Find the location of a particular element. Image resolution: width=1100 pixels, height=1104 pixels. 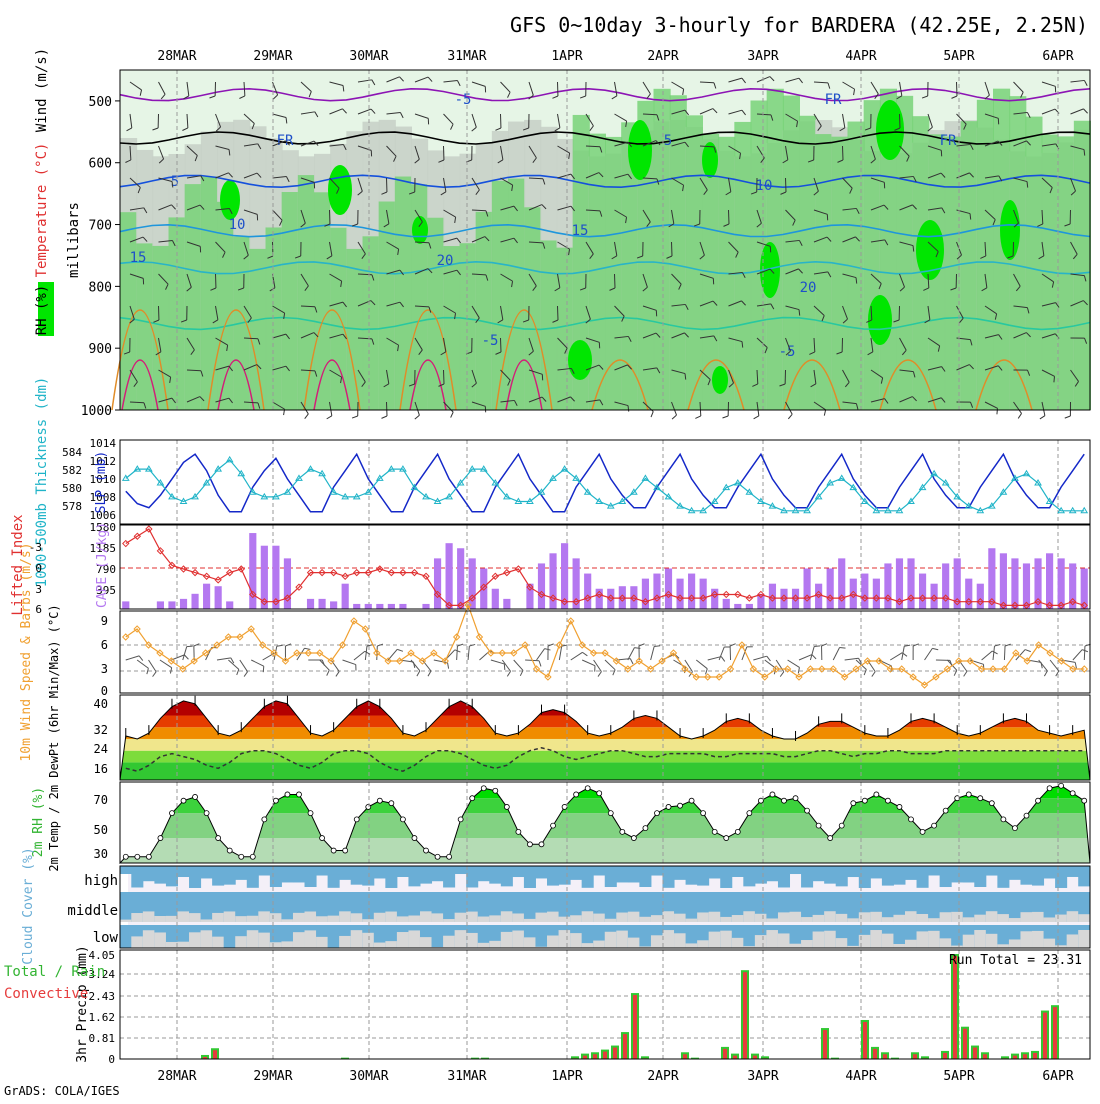

temp-tick-label: 24 is located at coordinates (101, 749).